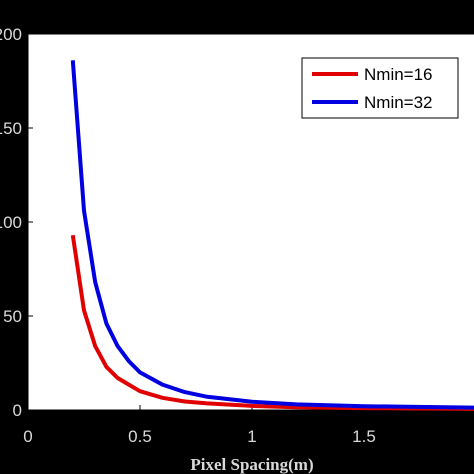  I want to click on x-axis-label: Pixel Spacing(m), so click(251, 464).